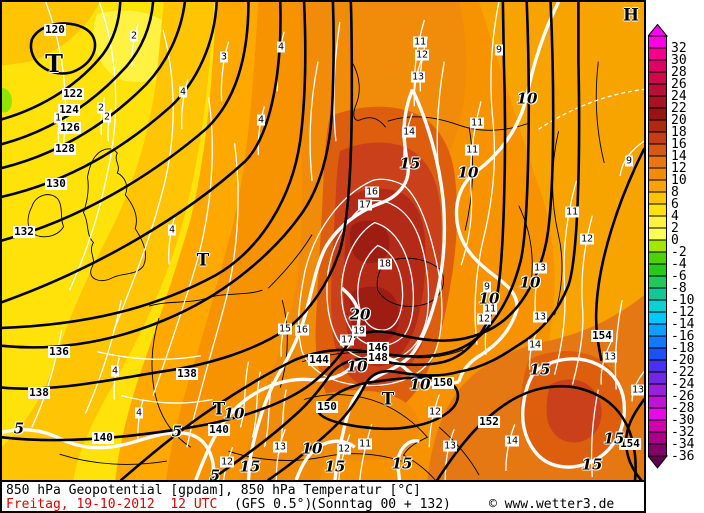  Describe the element at coordinates (319, 359) in the screenshot. I see `geopotential-label: 144` at that location.